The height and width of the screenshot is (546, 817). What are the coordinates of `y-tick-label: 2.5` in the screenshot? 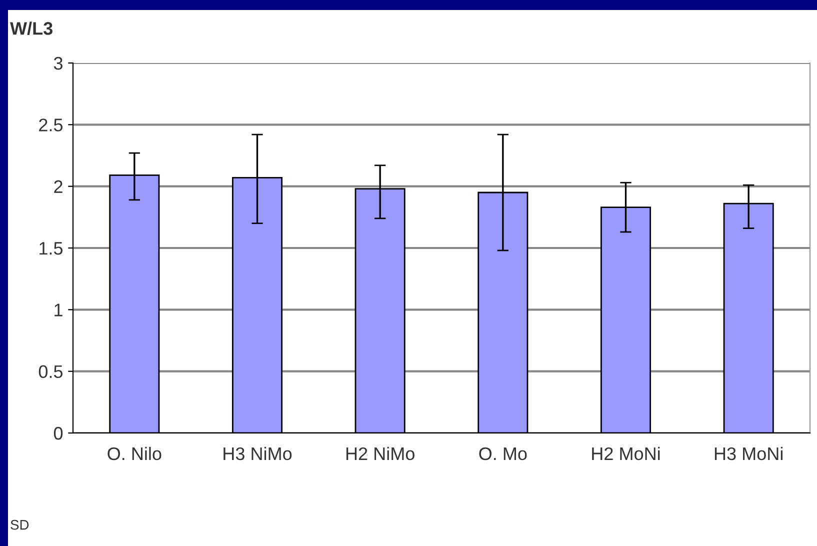 It's located at (51, 125).